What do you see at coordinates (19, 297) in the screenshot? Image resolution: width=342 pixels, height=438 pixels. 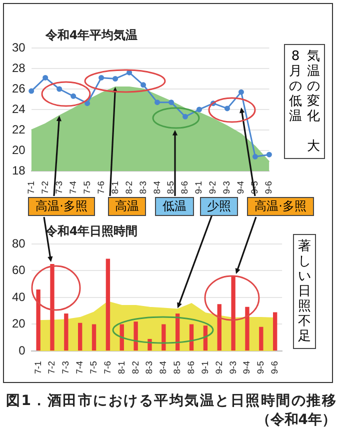 I see `y-tick-label: 40` at bounding box center [19, 297].